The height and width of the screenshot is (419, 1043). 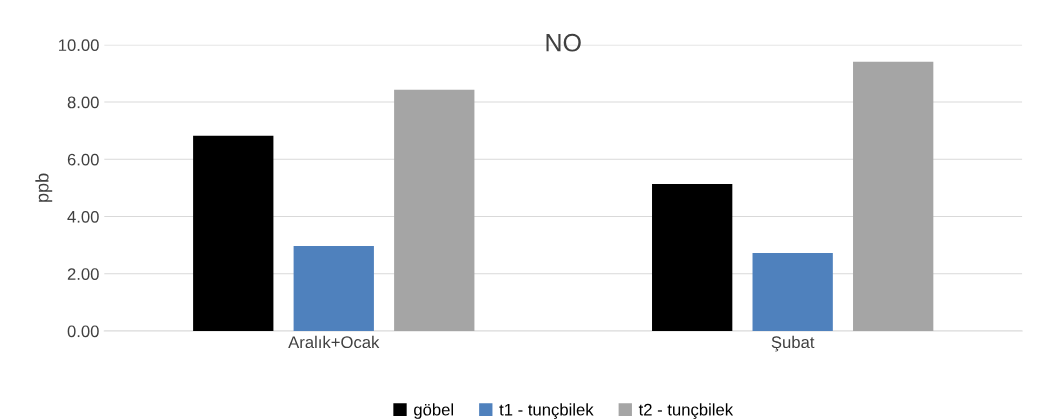 What do you see at coordinates (546, 411) in the screenshot?
I see `legend-label: t1 - tunçbilek` at bounding box center [546, 411].